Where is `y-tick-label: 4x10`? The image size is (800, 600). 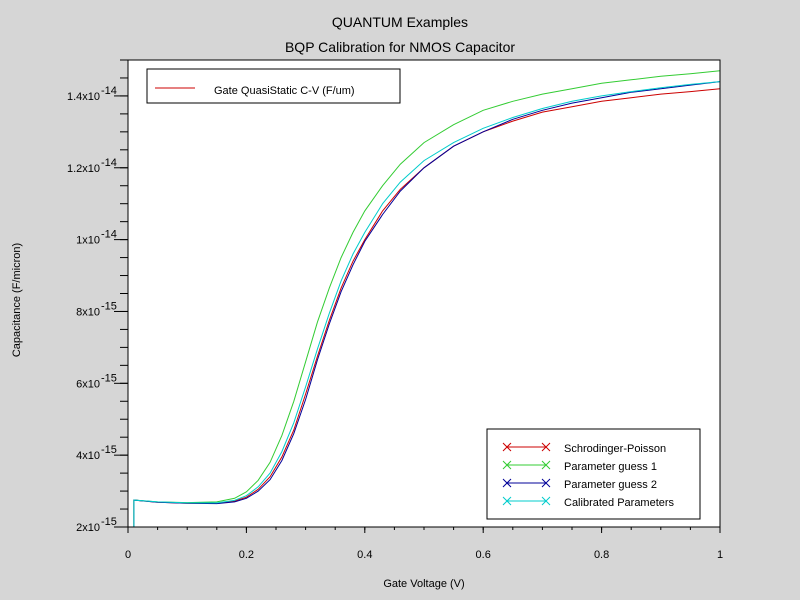
y-tick-label: 4x10 is located at coordinates (88, 456).